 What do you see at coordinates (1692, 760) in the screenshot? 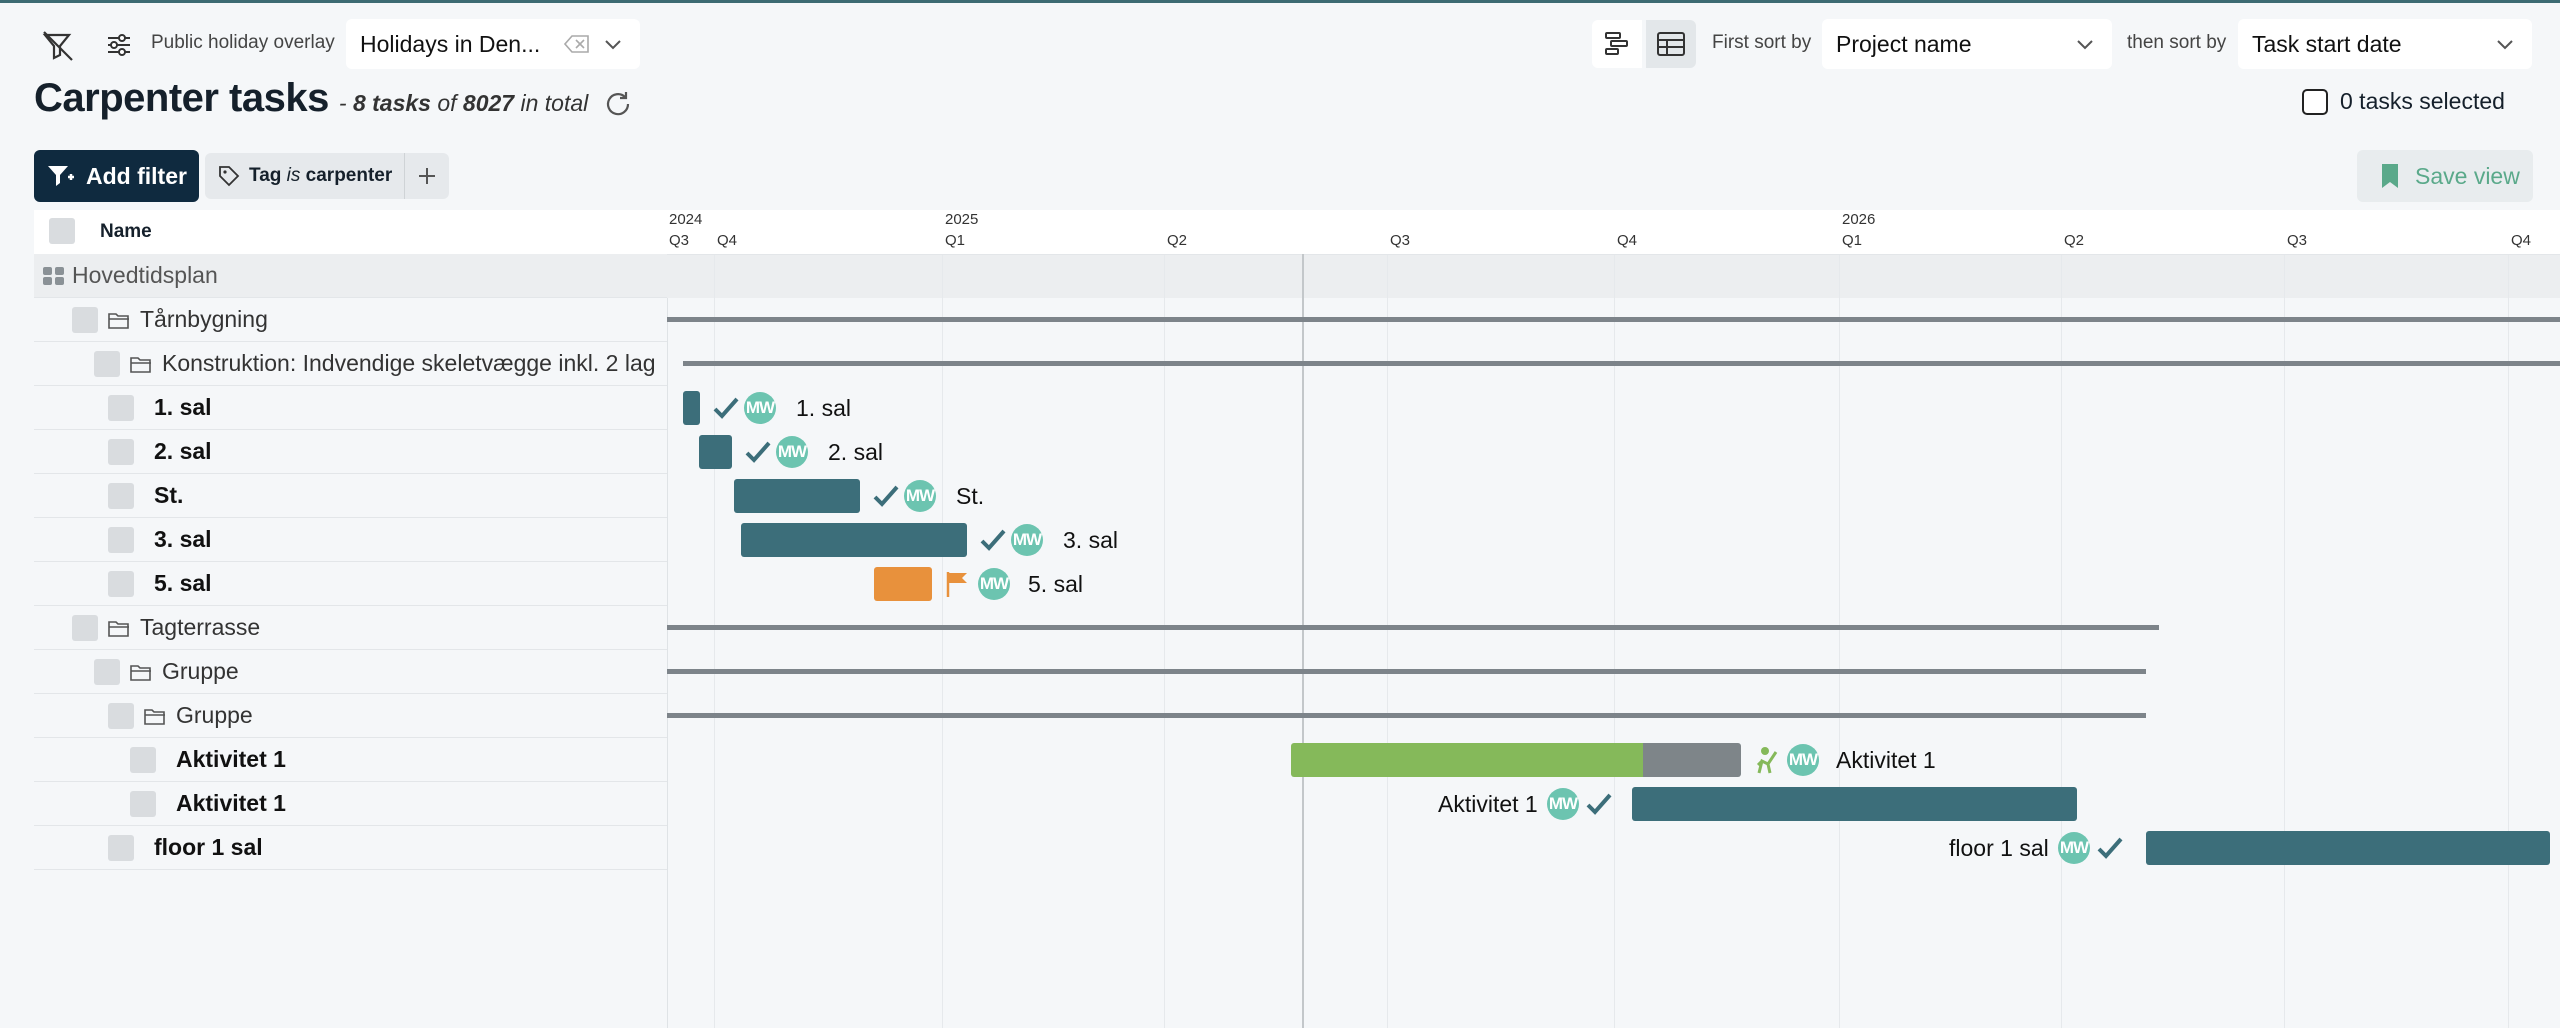
I see `progress-bar-remaining` at bounding box center [1692, 760].